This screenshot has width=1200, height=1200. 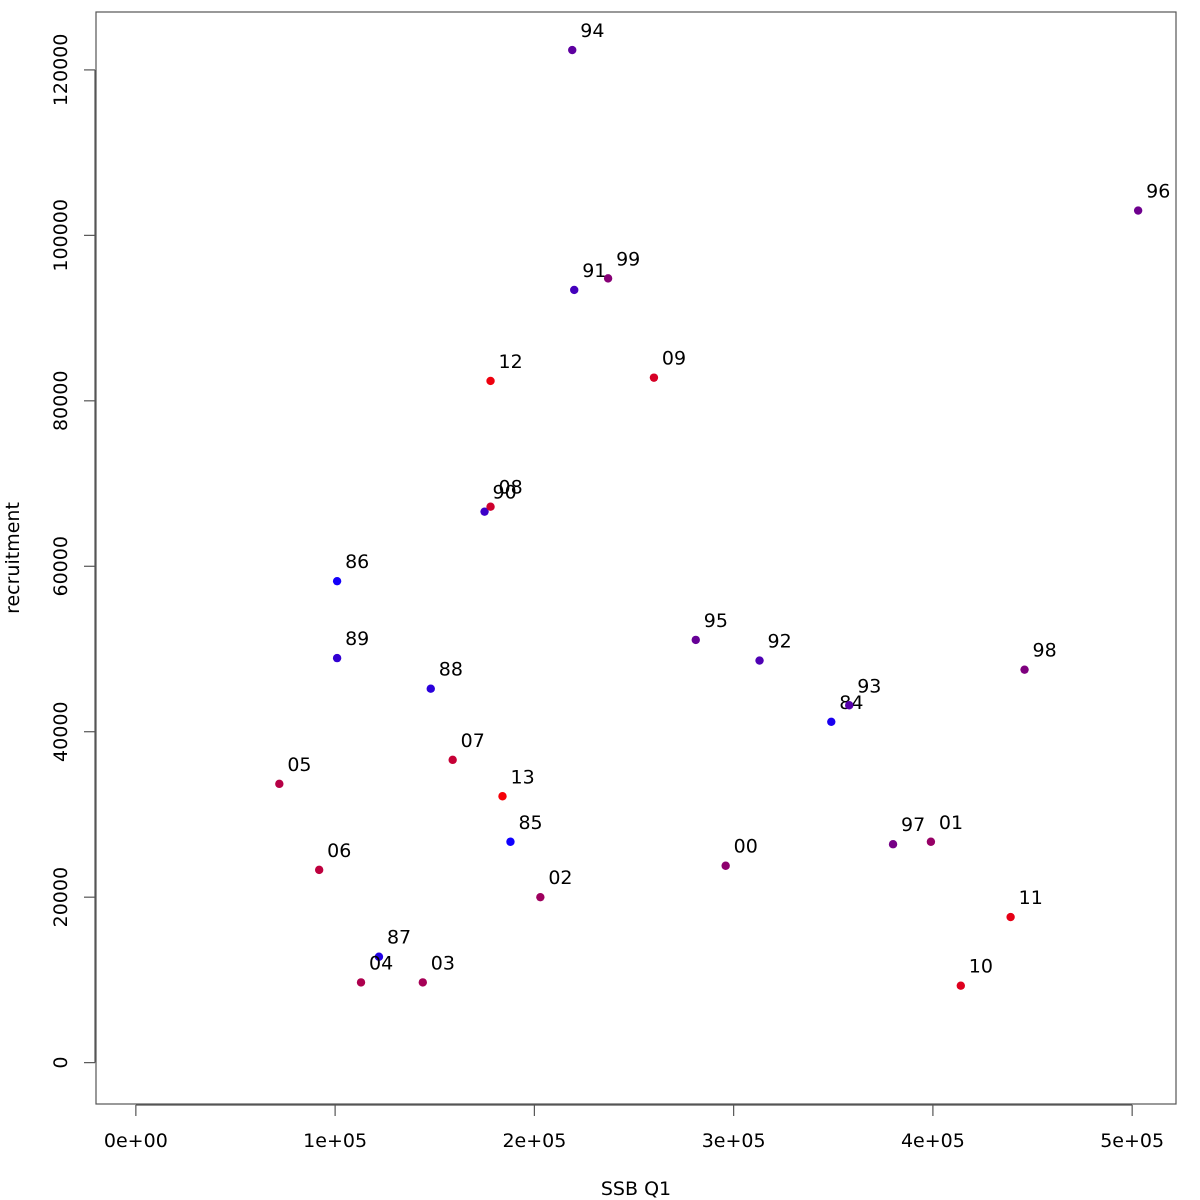 I want to click on x-tick-label: 0e+00, so click(x=136, y=1141).